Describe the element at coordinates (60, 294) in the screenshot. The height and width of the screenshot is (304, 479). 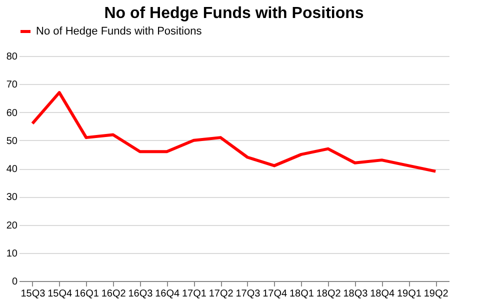
I see `x-tick-label: 15Q4` at that location.